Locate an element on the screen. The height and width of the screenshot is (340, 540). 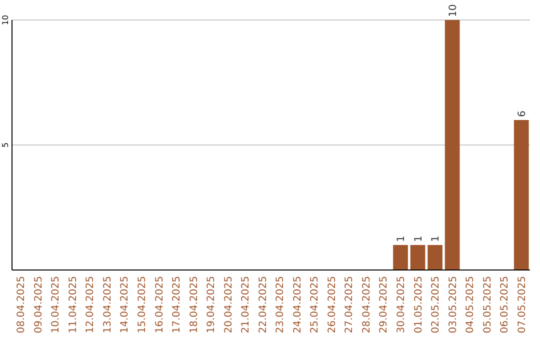
x-tick-label: 20.04.2025 is located at coordinates (228, 305).